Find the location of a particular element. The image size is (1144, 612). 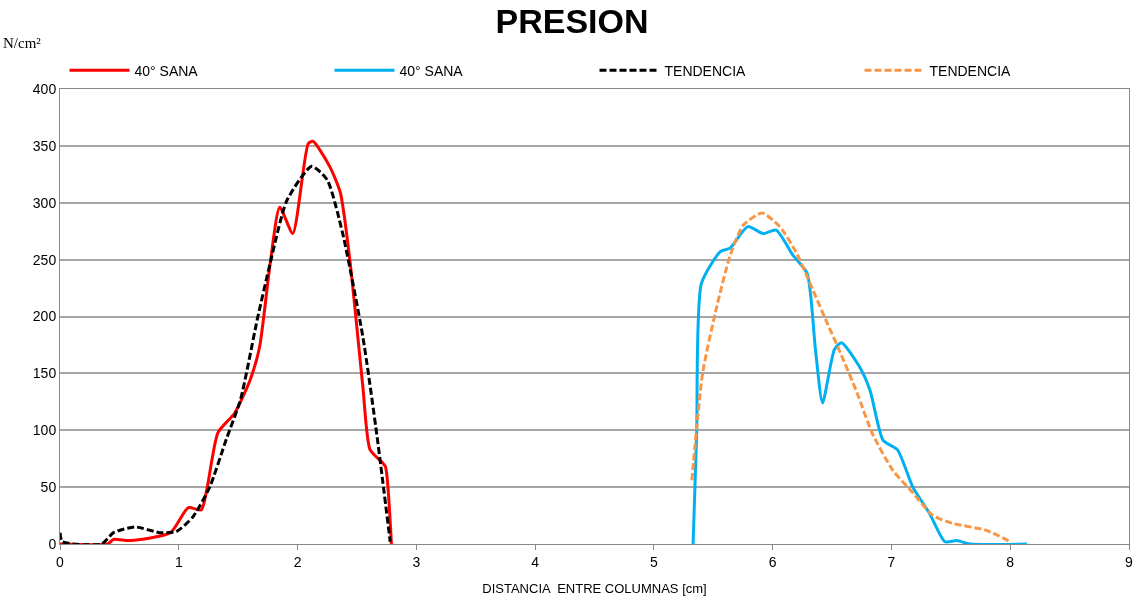

x-tick-label: 7 is located at coordinates (891, 561).